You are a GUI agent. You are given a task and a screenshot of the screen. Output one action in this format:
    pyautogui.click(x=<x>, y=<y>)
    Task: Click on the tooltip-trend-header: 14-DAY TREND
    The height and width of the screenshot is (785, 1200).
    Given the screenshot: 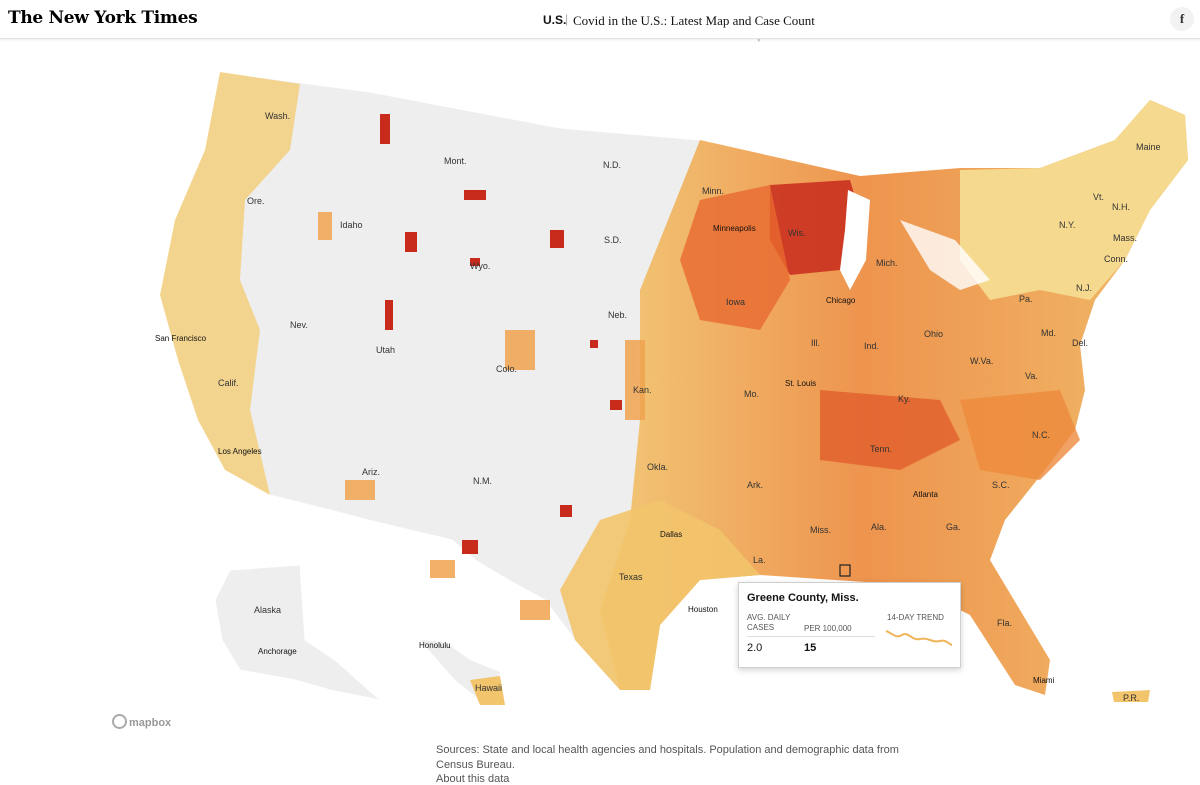 What is the action you would take?
    pyautogui.click(x=915, y=617)
    